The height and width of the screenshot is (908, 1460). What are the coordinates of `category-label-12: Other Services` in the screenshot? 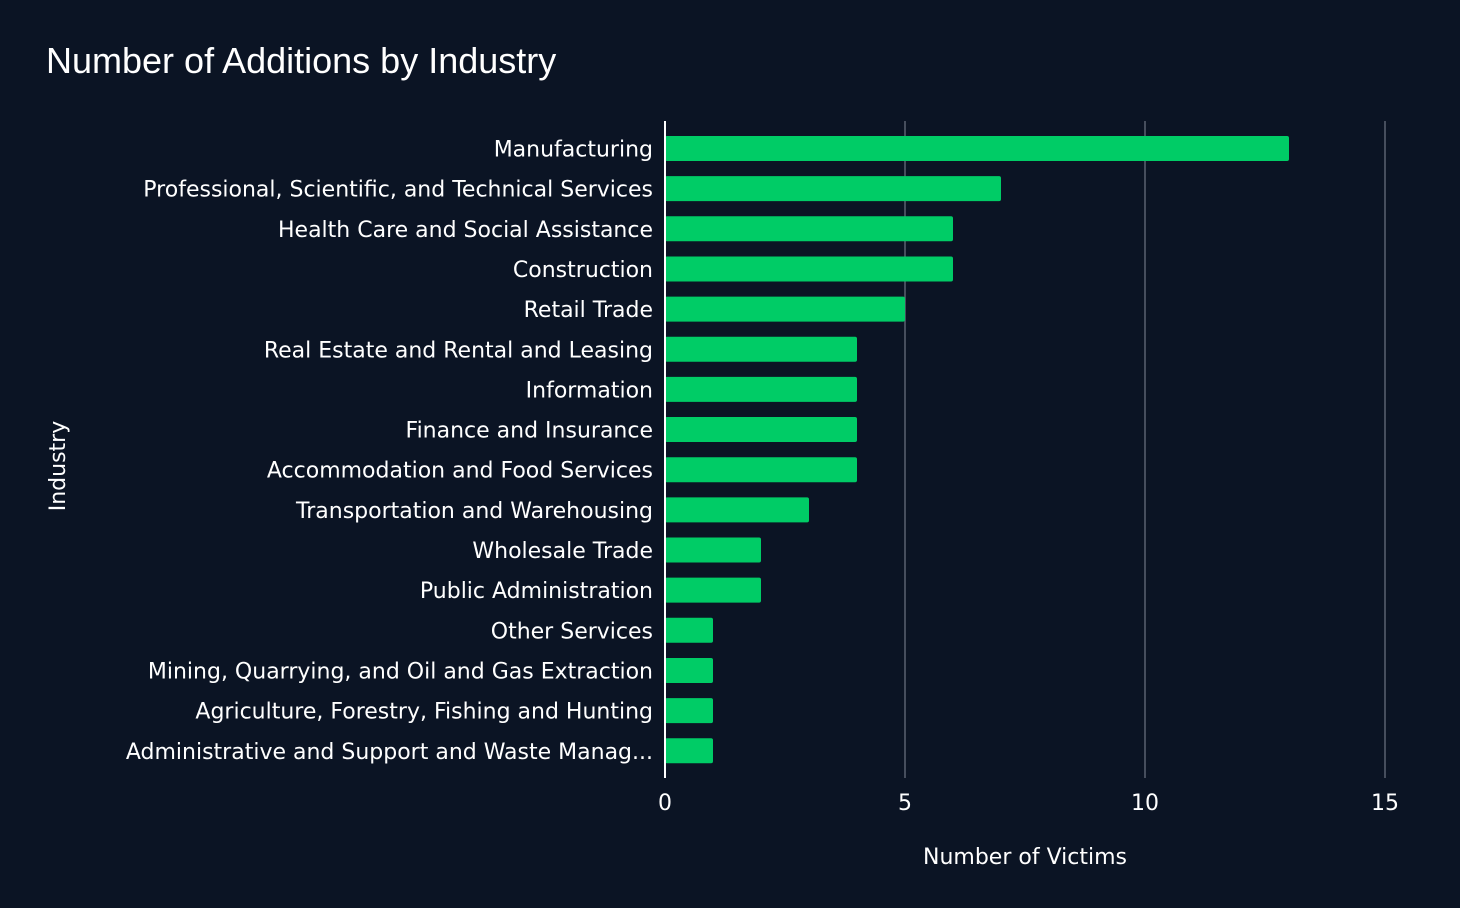 It's located at (572, 631).